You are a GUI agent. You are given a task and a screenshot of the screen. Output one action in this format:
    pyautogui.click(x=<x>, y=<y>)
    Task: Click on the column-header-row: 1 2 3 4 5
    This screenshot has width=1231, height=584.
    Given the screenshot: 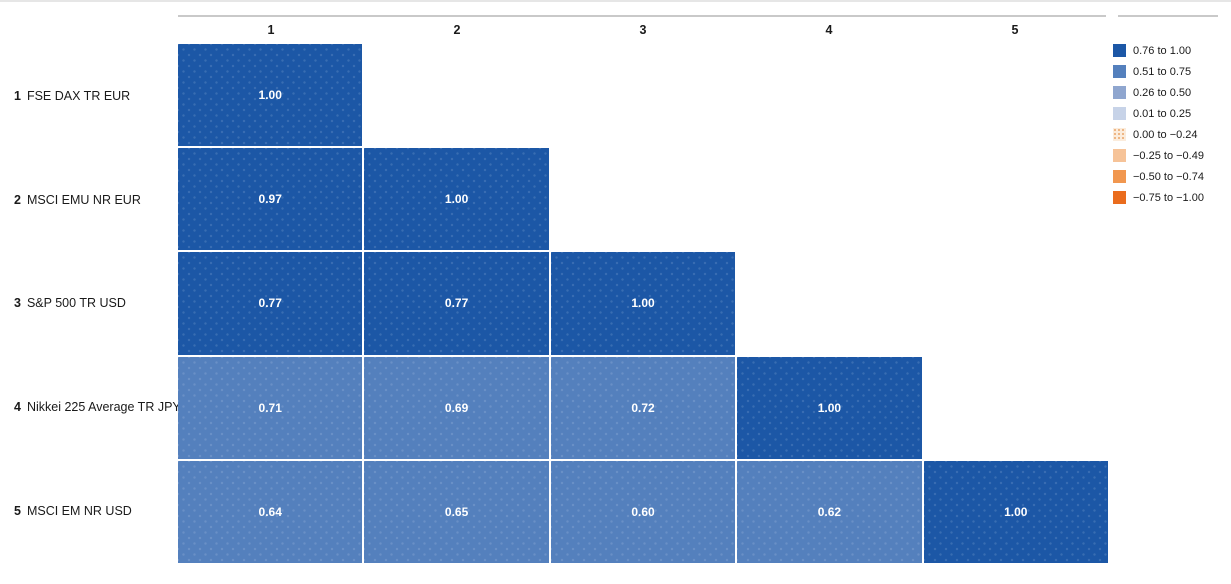 What is the action you would take?
    pyautogui.click(x=643, y=30)
    